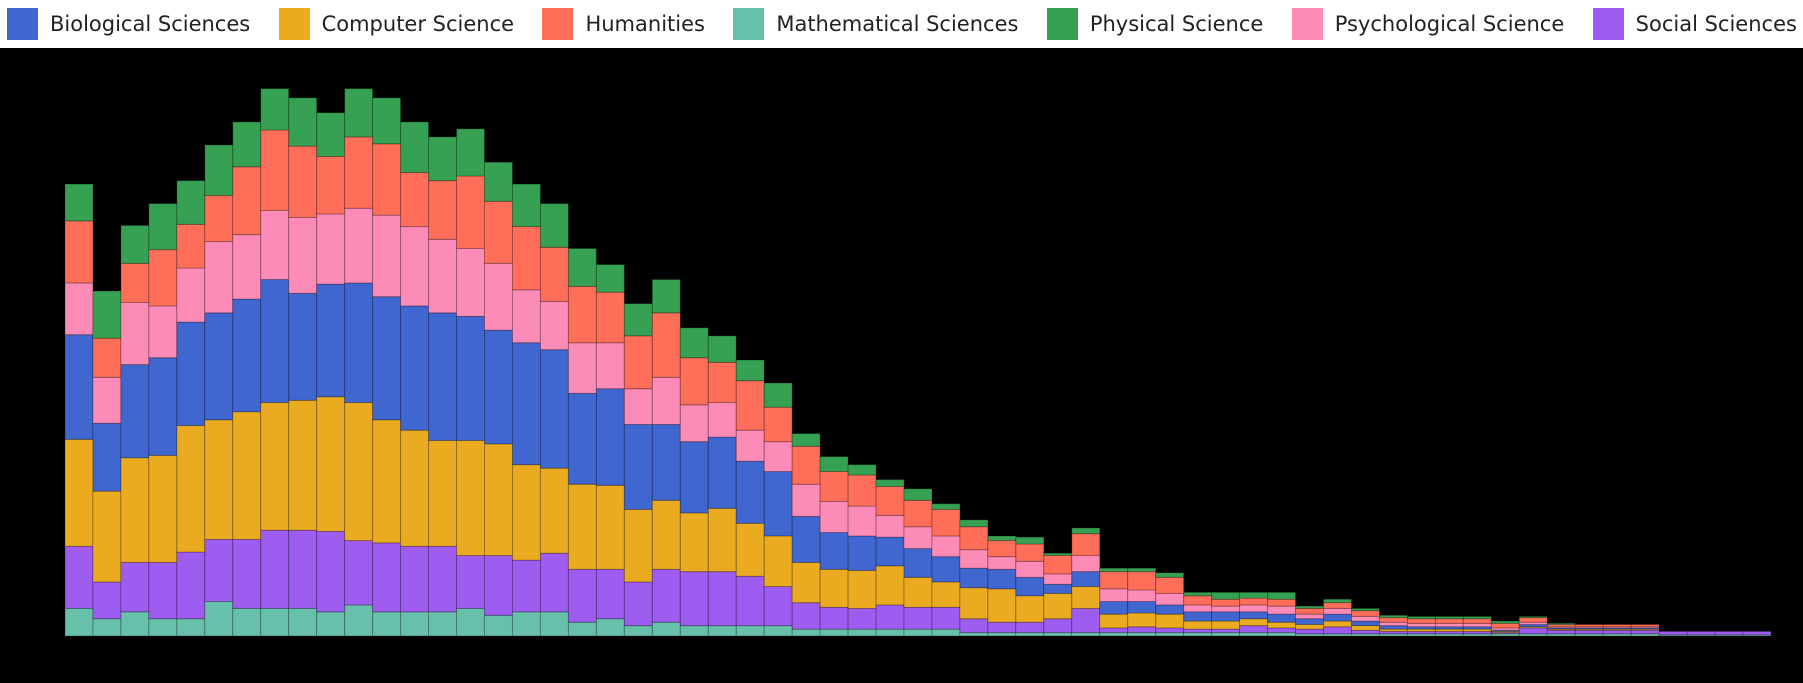 The width and height of the screenshot is (1803, 683). I want to click on legend-label: Computer Science, so click(418, 24).